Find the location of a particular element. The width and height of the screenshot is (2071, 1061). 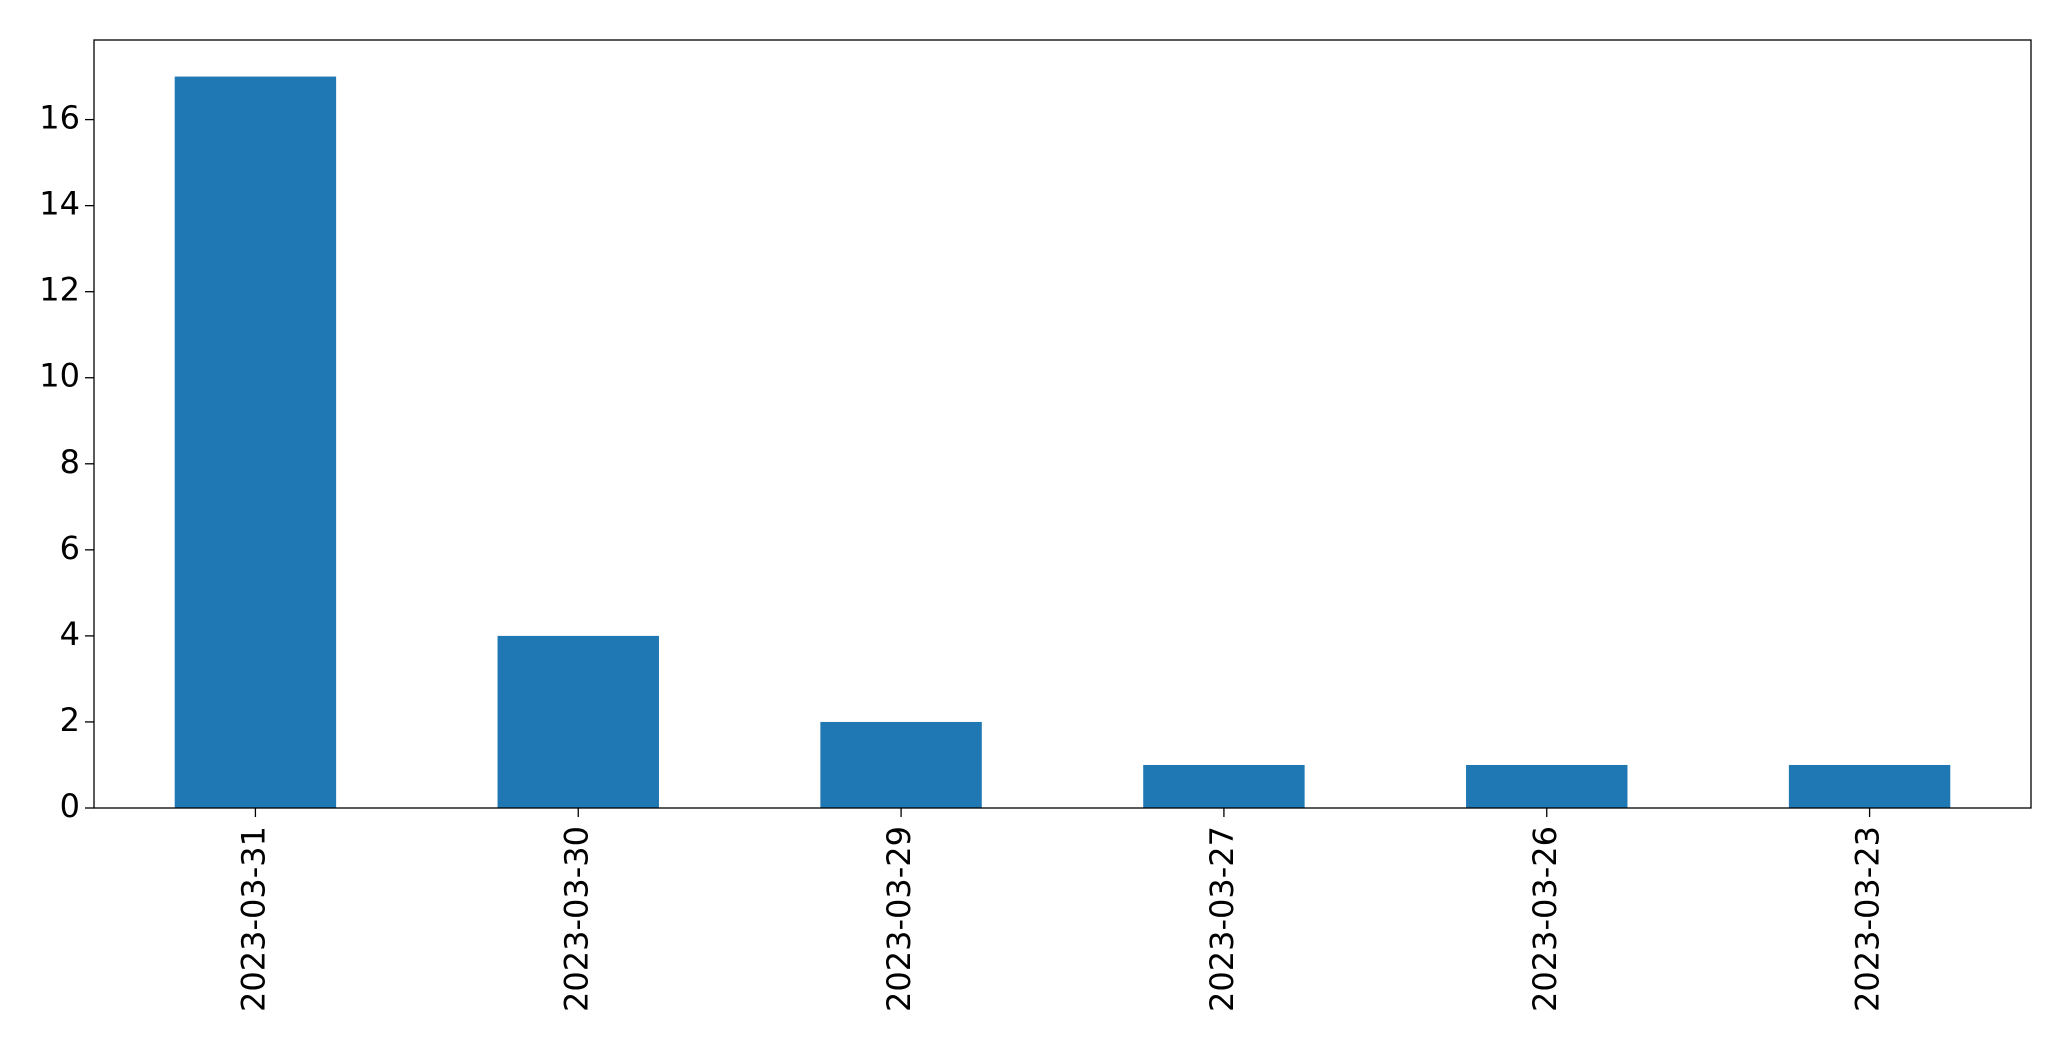

y-tick-label: 0 is located at coordinates (70, 806).